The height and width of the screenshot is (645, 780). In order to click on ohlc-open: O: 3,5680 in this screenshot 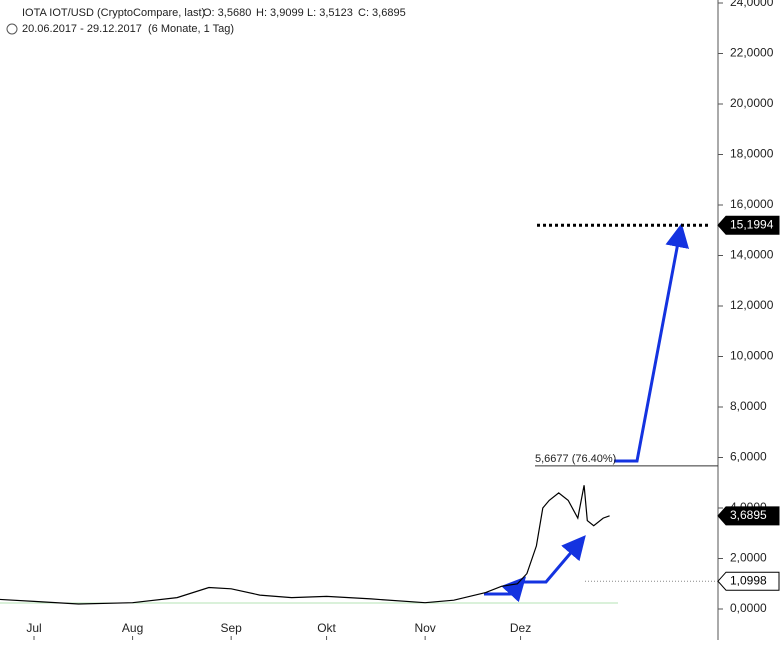, I will do `click(227, 13)`.